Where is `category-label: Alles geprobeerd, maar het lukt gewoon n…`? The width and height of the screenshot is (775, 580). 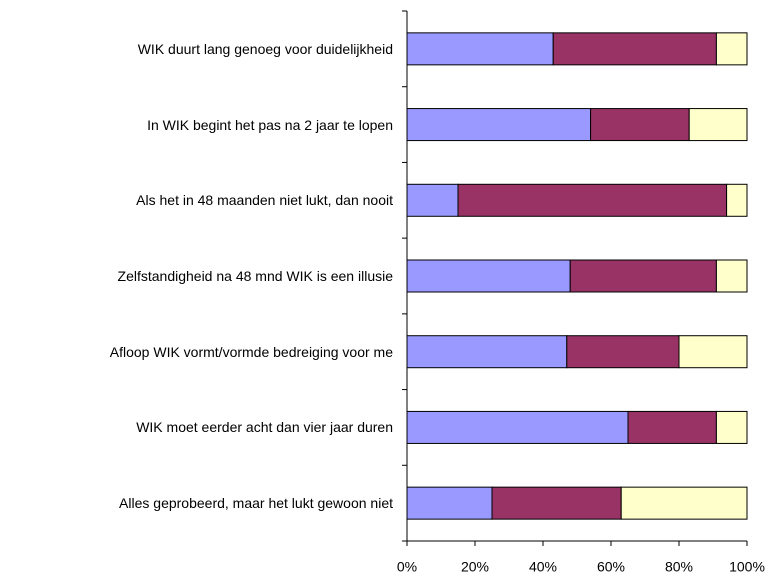
category-label: Alles geprobeerd, maar het lukt gewoon n… is located at coordinates (196, 503).